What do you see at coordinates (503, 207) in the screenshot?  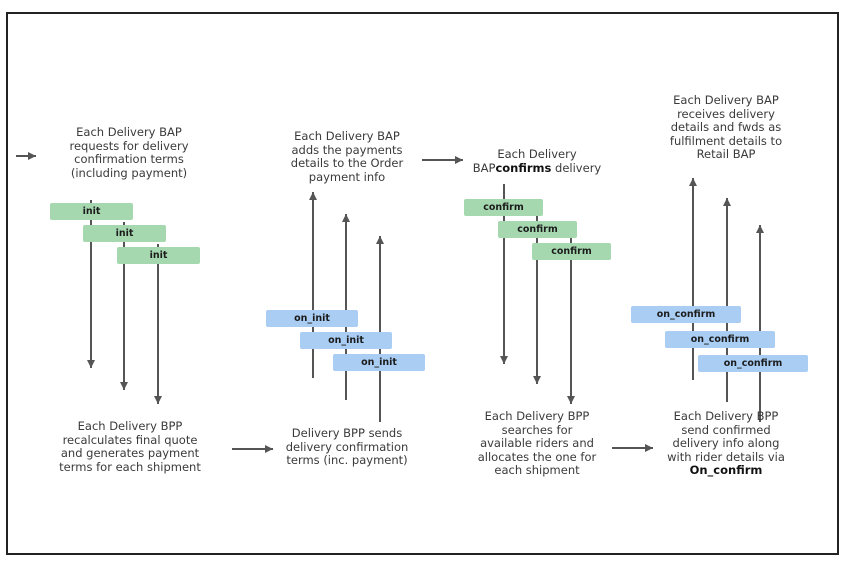 I see `confirm-message-1: confirm` at bounding box center [503, 207].